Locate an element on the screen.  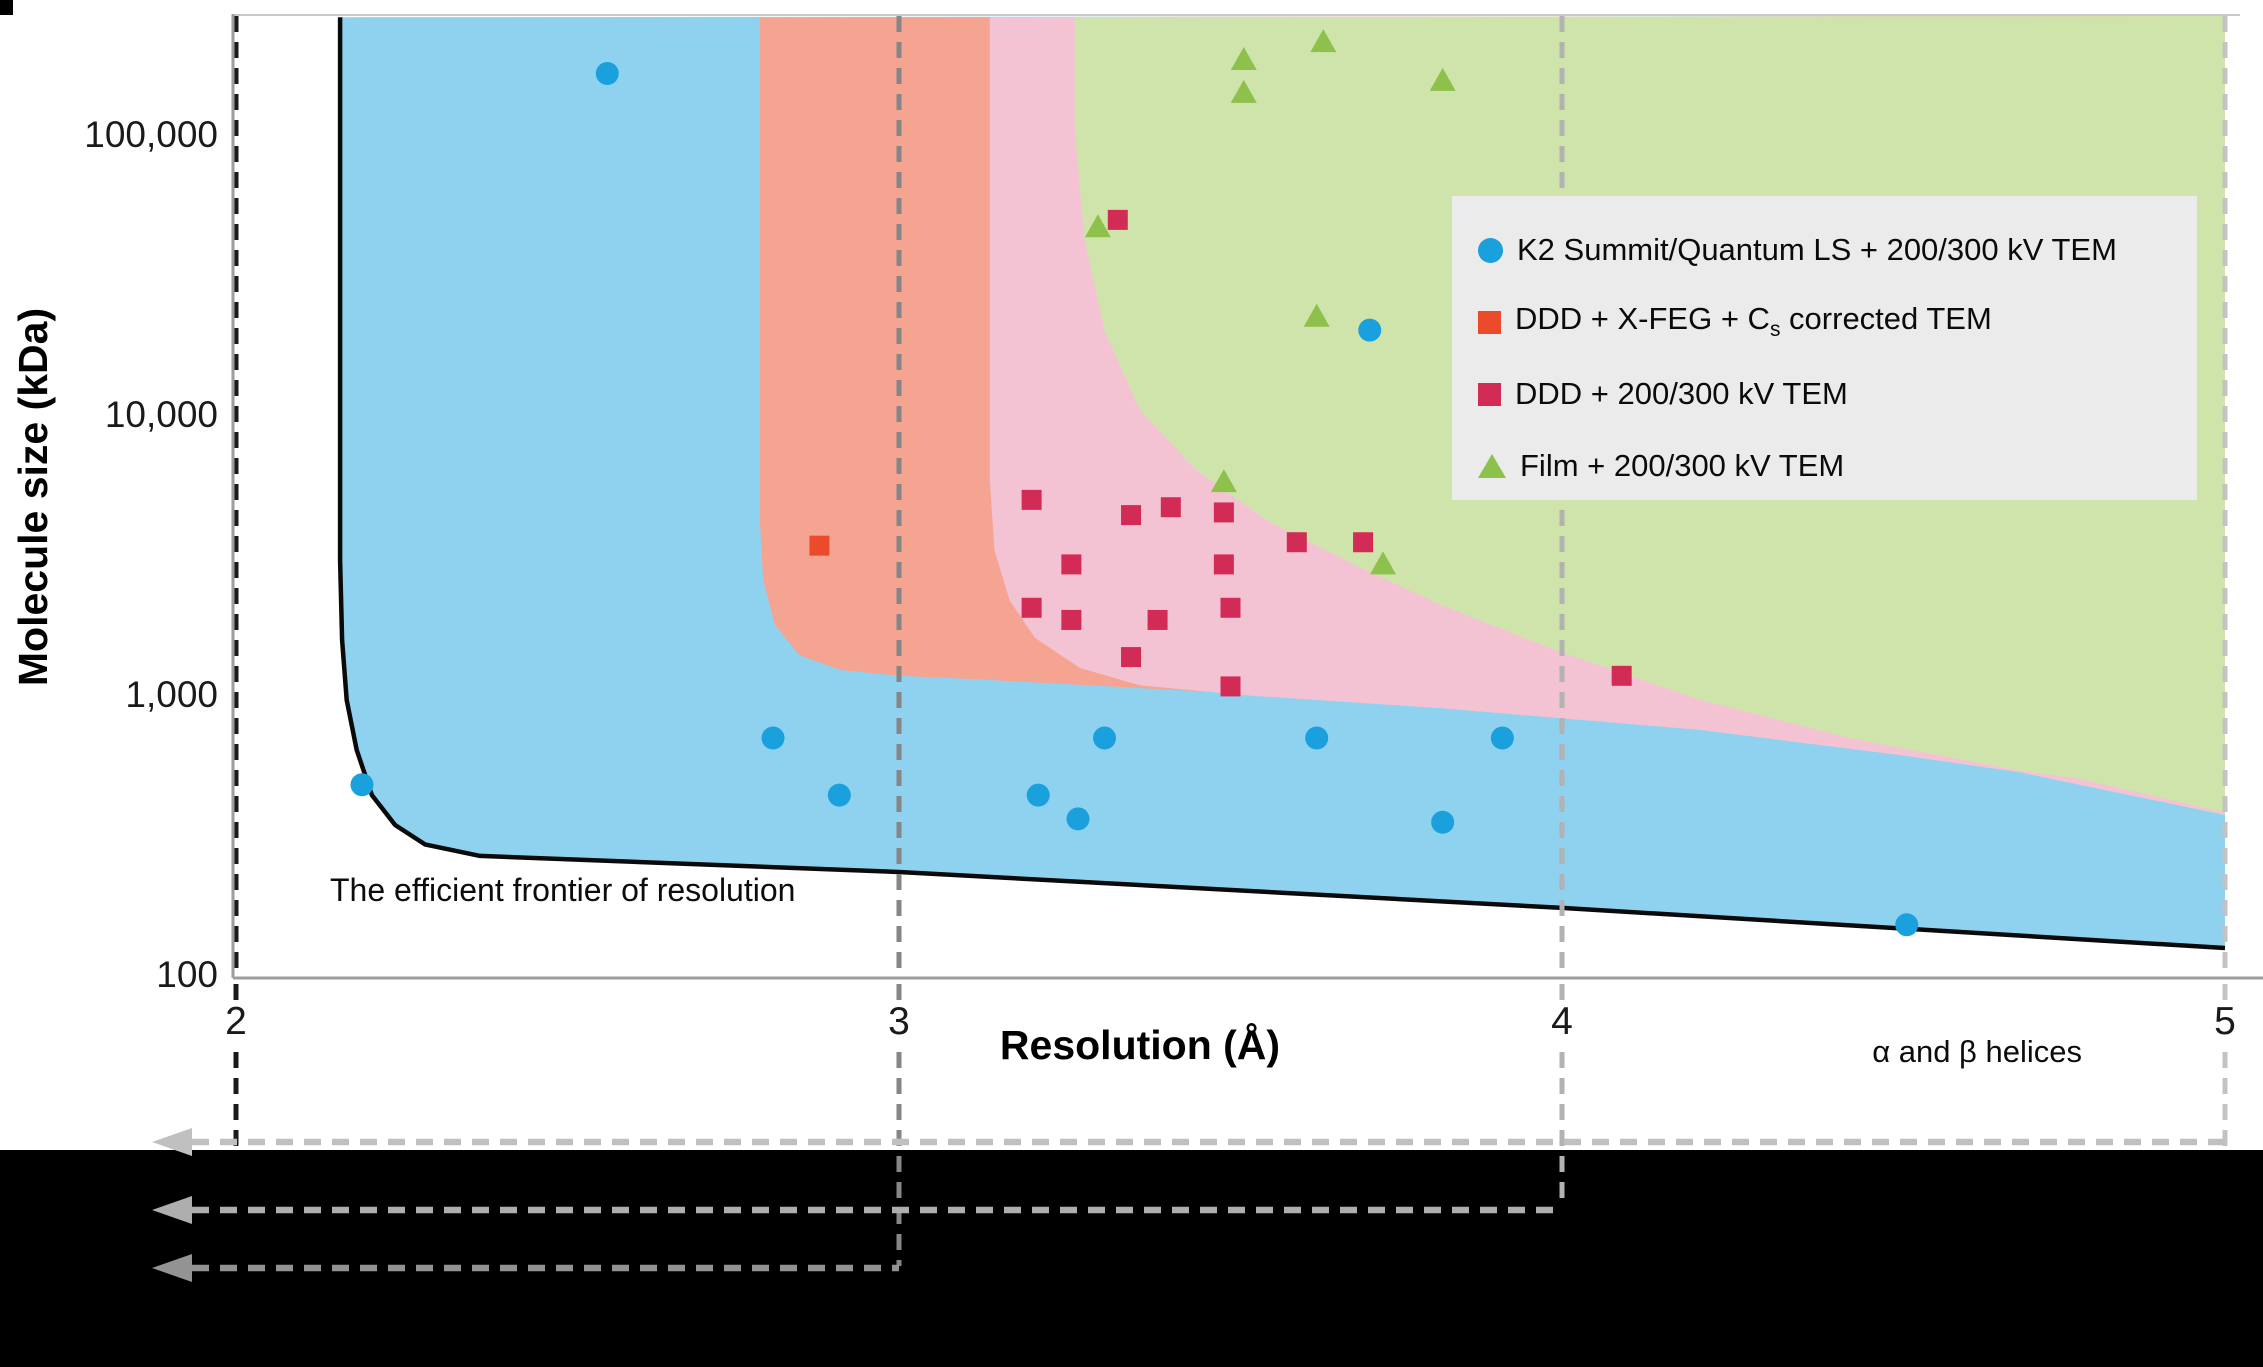
circle-marker-icon is located at coordinates (1490, 250).